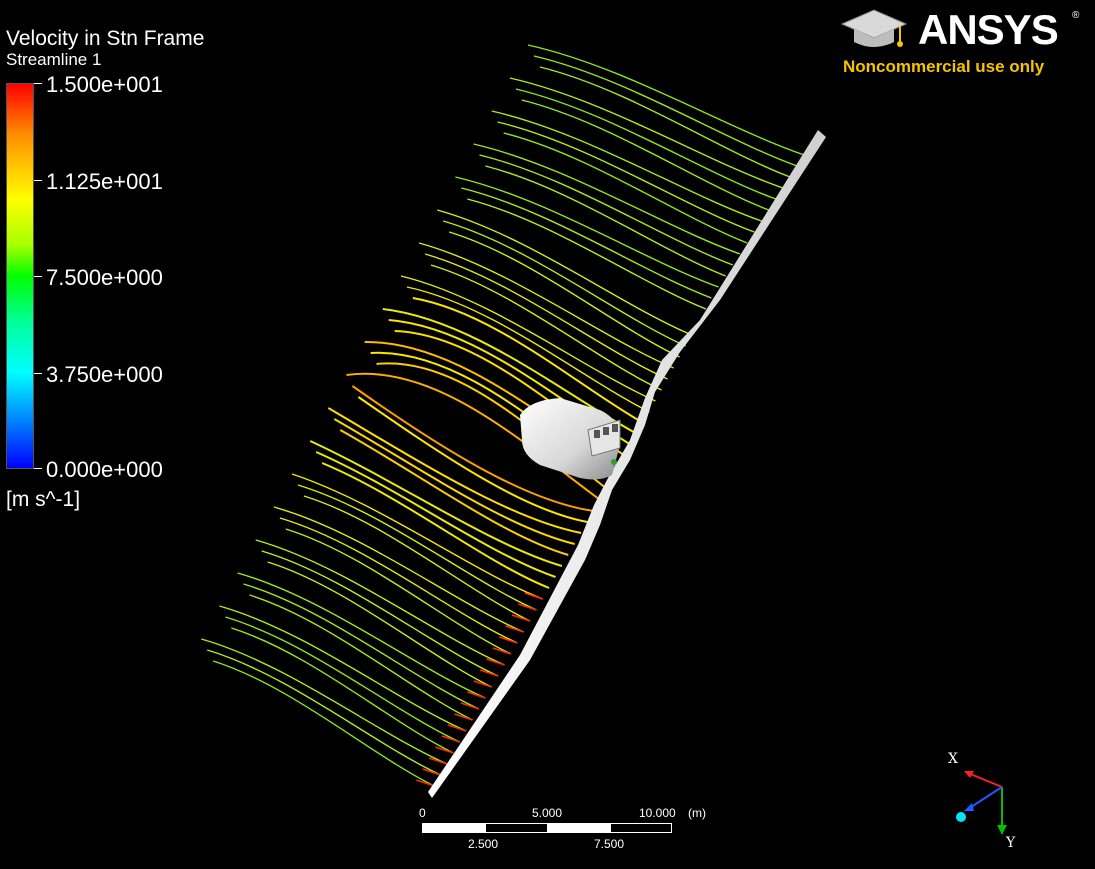 The height and width of the screenshot is (869, 1095). I want to click on x-axis-arrow, so click(985, 780).